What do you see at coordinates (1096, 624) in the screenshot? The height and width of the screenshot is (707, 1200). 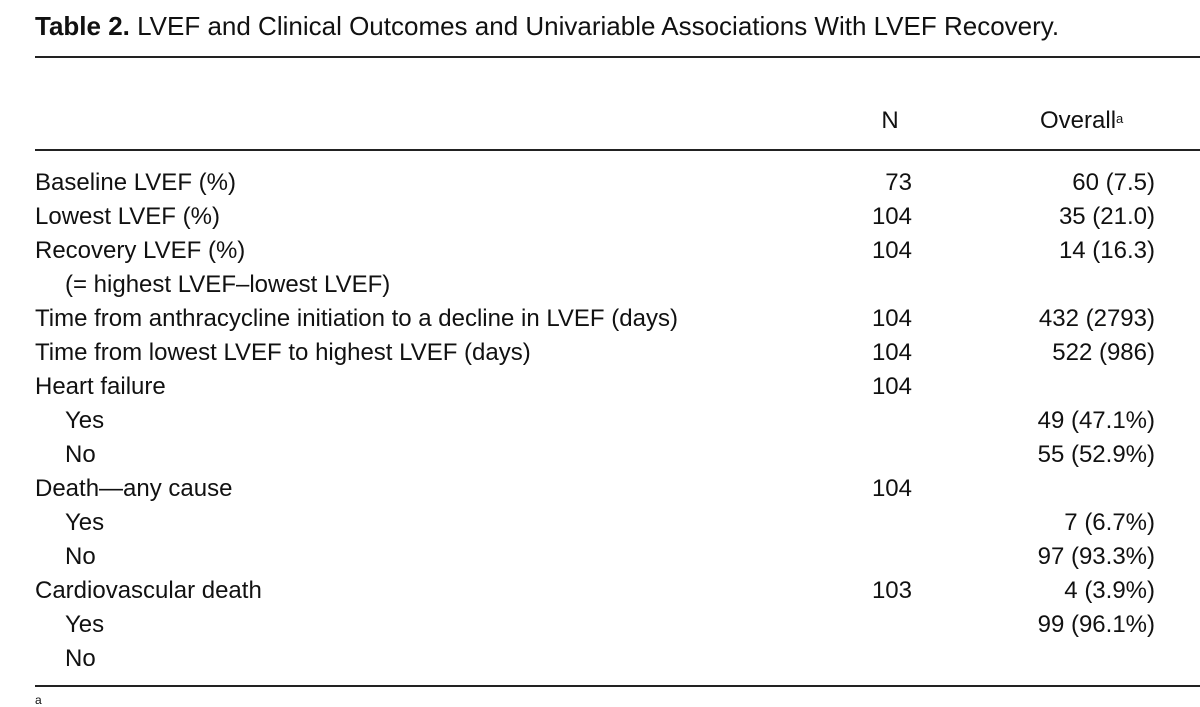 I see `row-overall-value: 99 (96.1%)` at bounding box center [1096, 624].